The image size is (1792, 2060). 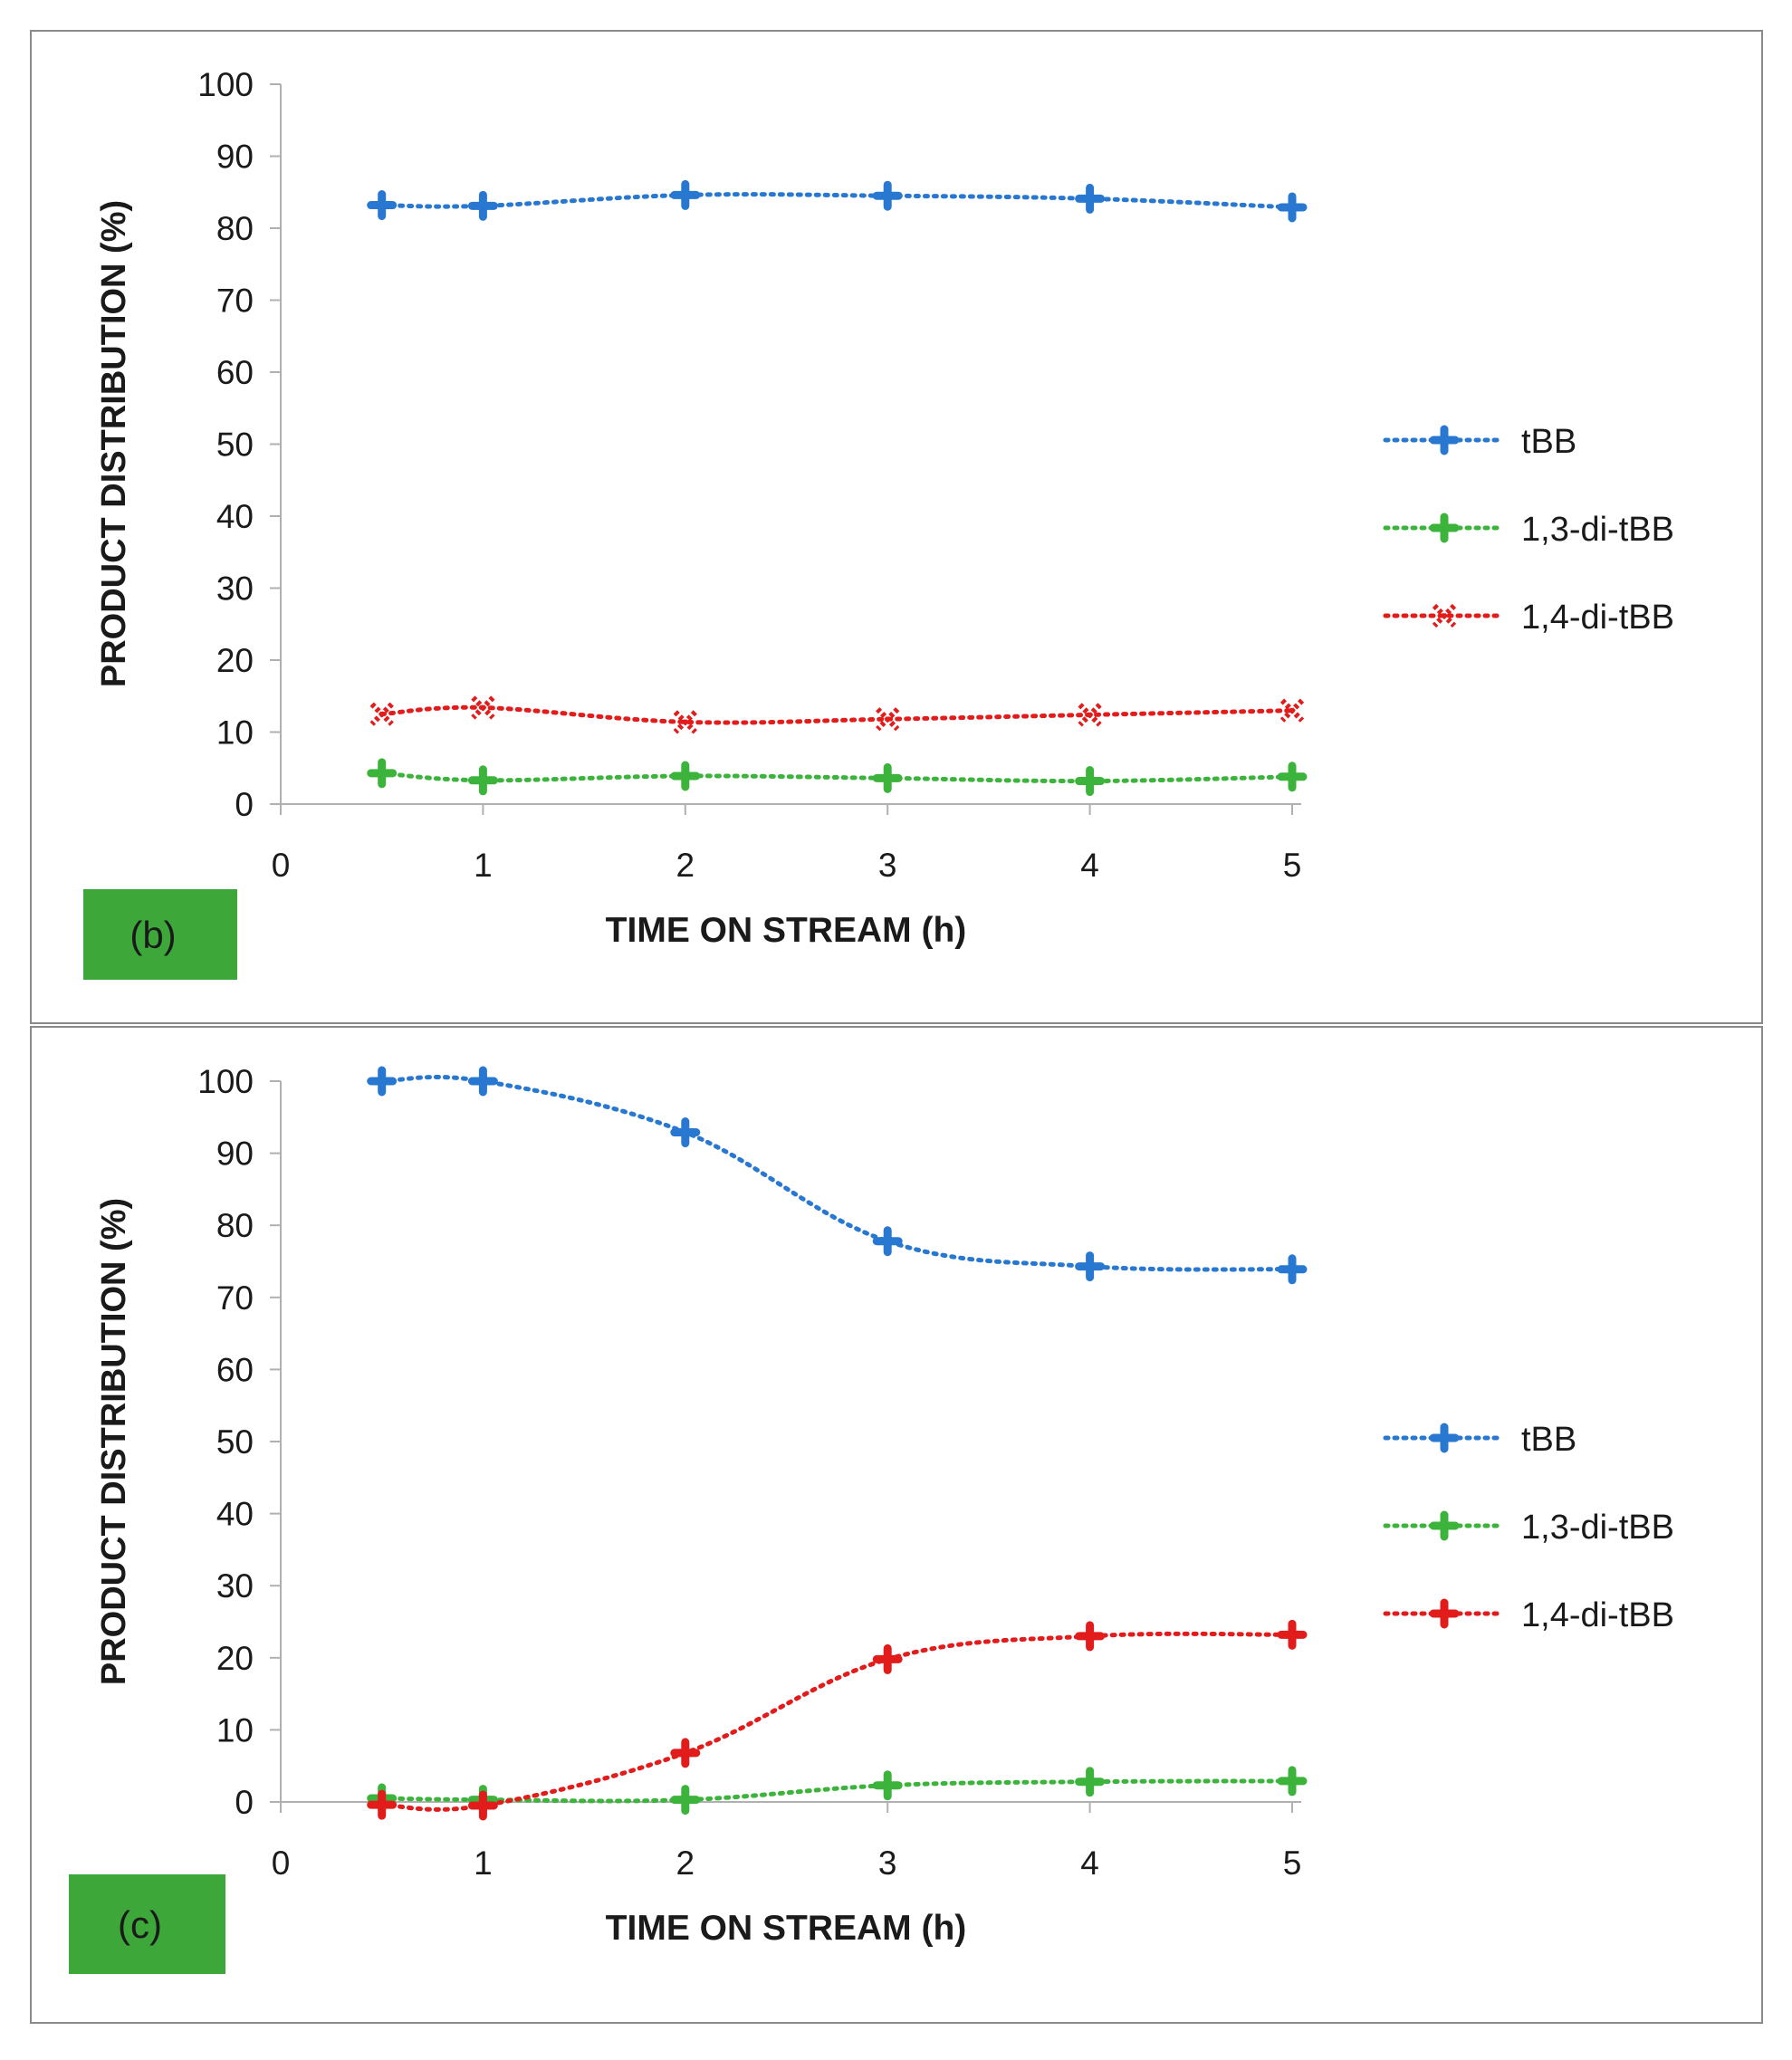 What do you see at coordinates (1444, 615) in the screenshot?
I see `legend-marker-shape` at bounding box center [1444, 615].